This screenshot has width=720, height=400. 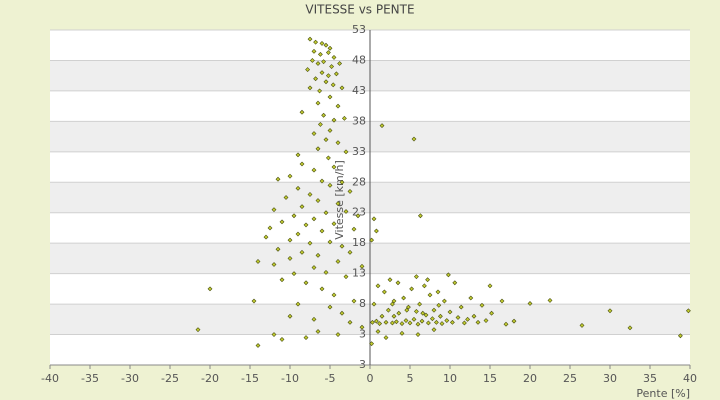 What do you see at coordinates (359, 151) in the screenshot?
I see `y-tick-label: 33` at bounding box center [359, 151].